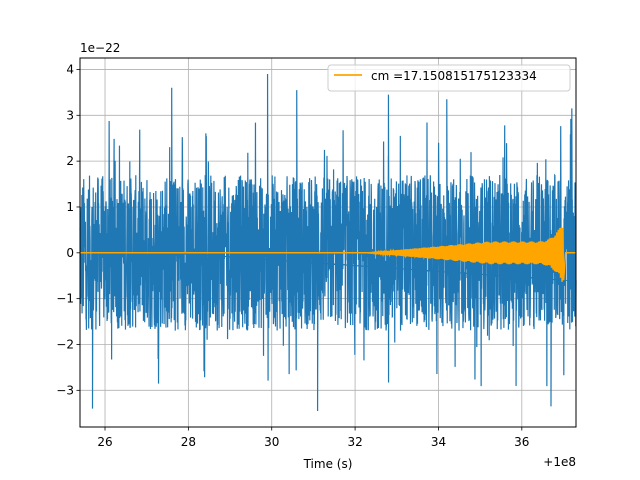  Describe the element at coordinates (328, 254) in the screenshot. I see `series-chirp` at that location.